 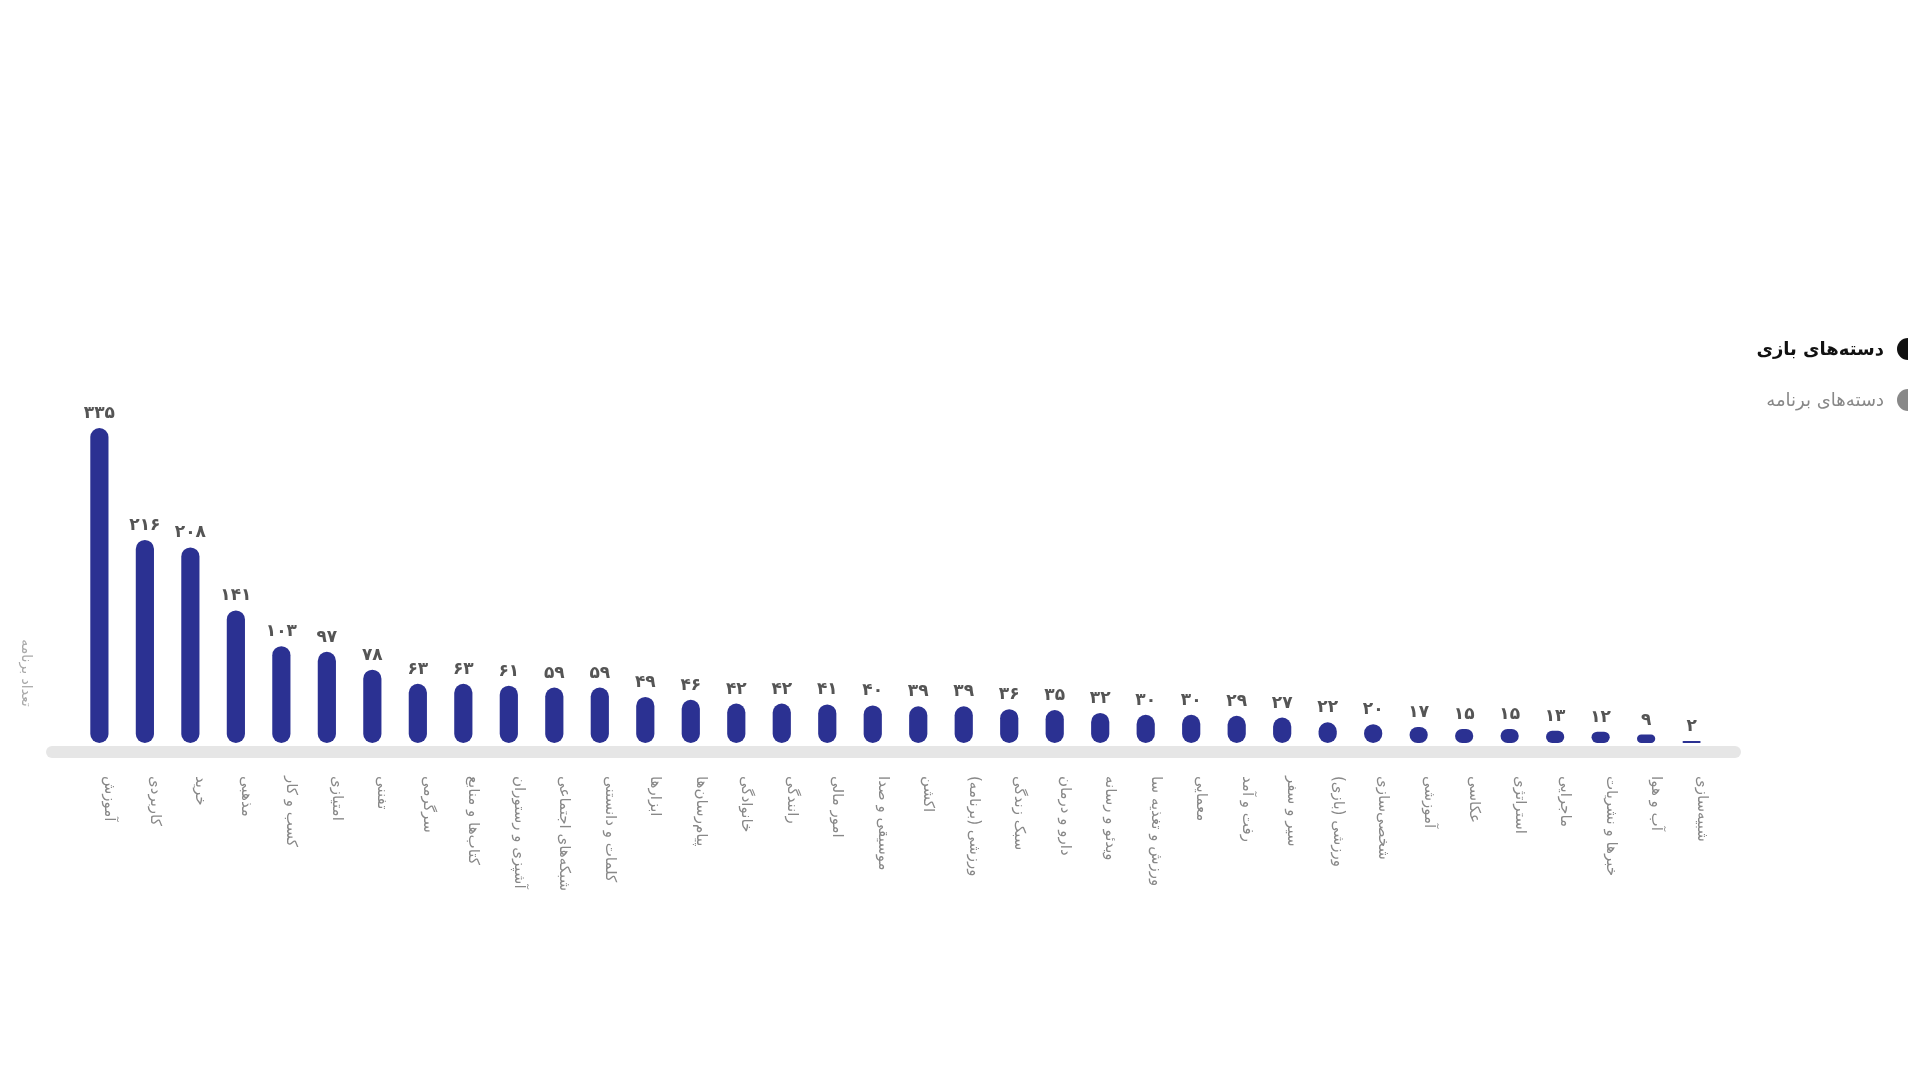 What do you see at coordinates (190, 531) in the screenshot?
I see `data-label: ۲۰۸` at bounding box center [190, 531].